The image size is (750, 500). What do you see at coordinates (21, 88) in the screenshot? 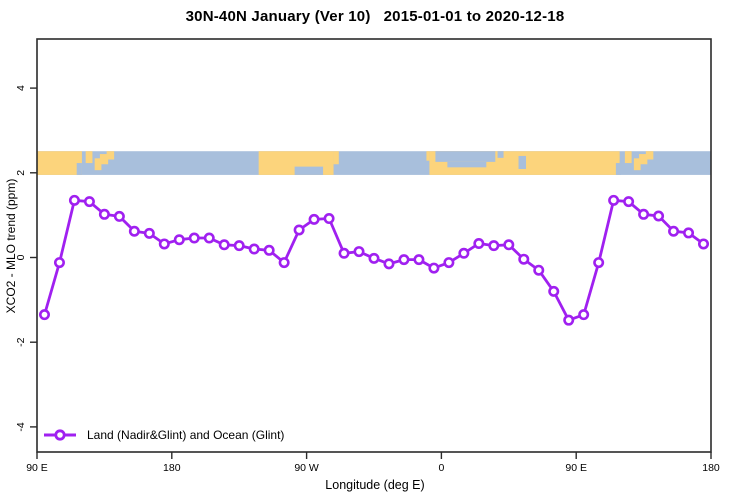
I see `y-tick-label: 4` at bounding box center [21, 88].